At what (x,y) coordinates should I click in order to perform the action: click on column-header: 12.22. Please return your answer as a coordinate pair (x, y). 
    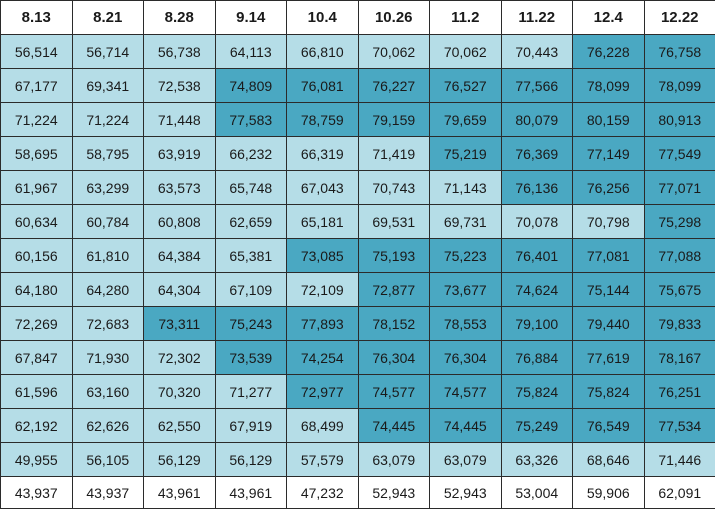
    Looking at the image, I should click on (679, 17).